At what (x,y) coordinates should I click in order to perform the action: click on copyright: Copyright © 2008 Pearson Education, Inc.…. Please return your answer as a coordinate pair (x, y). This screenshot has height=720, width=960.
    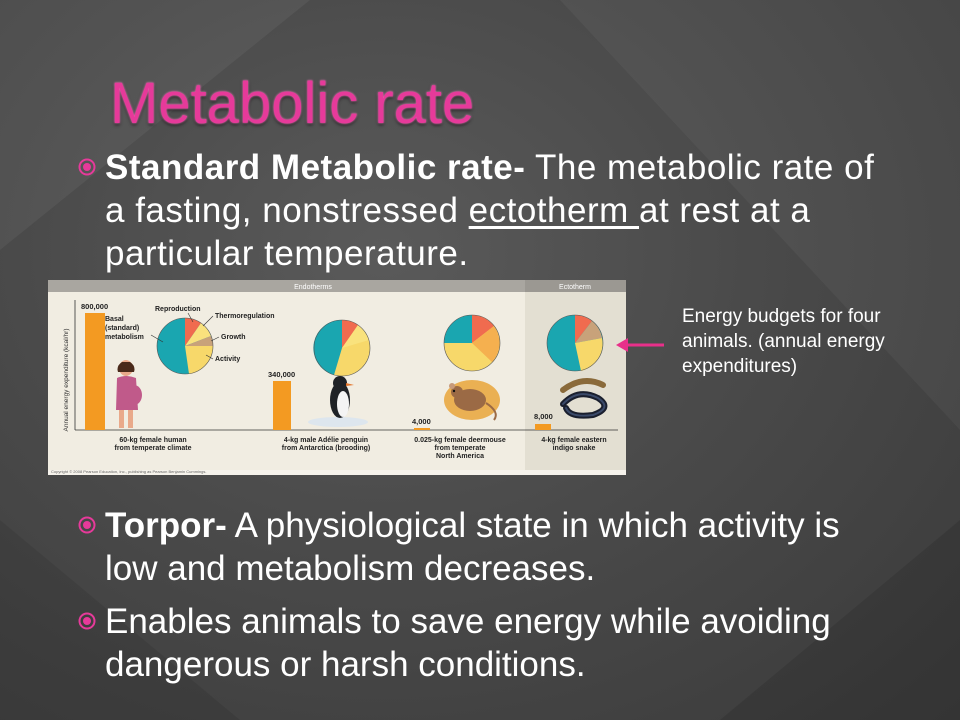
    Looking at the image, I should click on (128, 471).